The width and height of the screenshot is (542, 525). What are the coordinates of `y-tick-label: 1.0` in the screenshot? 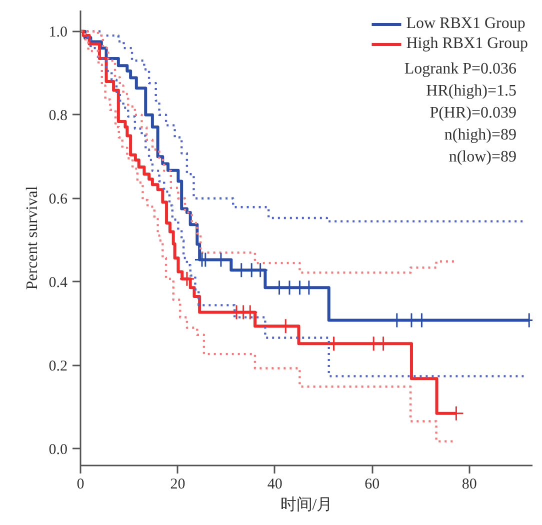 It's located at (58, 32).